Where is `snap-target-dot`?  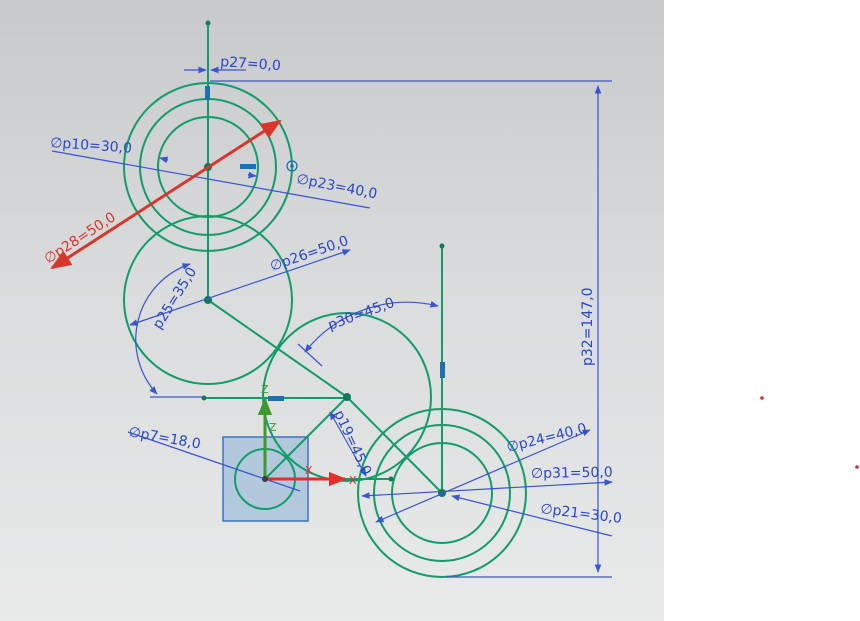
snap-target-dot is located at coordinates (292, 166).